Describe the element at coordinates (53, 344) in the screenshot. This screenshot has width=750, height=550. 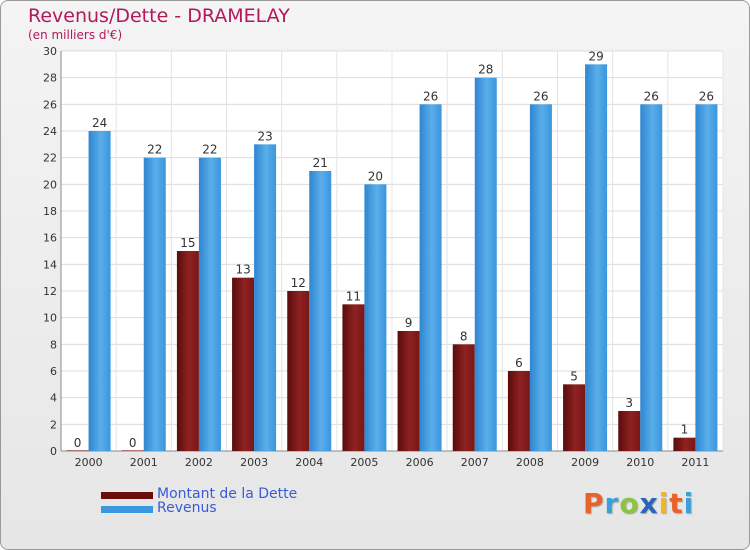
I see `y-tick-label: 8` at that location.